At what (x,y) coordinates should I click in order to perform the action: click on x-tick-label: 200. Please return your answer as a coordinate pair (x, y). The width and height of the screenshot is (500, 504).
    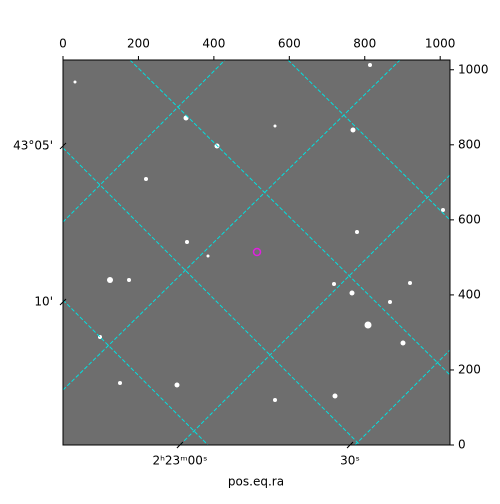
    Looking at the image, I should click on (138, 44).